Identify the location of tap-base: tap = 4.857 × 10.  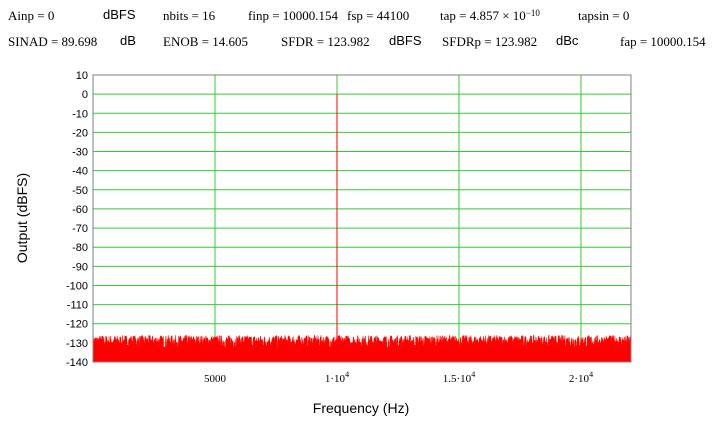
(483, 15).